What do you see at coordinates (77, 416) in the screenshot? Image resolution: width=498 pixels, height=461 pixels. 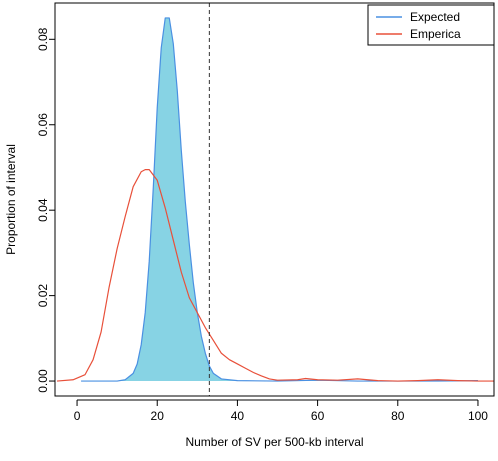 I see `x-tick-label: 0` at bounding box center [77, 416].